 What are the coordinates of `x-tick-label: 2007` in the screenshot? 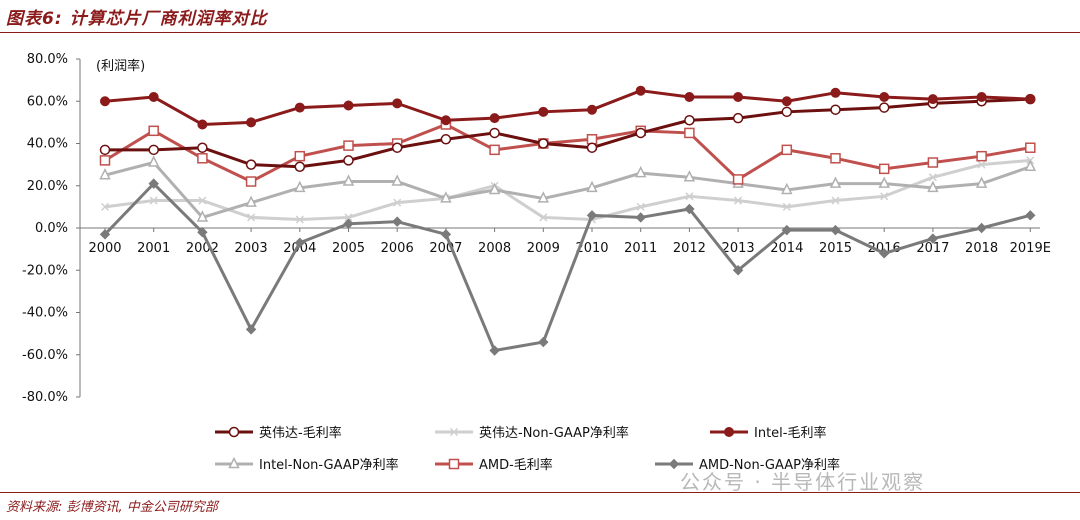 It's located at (445, 248).